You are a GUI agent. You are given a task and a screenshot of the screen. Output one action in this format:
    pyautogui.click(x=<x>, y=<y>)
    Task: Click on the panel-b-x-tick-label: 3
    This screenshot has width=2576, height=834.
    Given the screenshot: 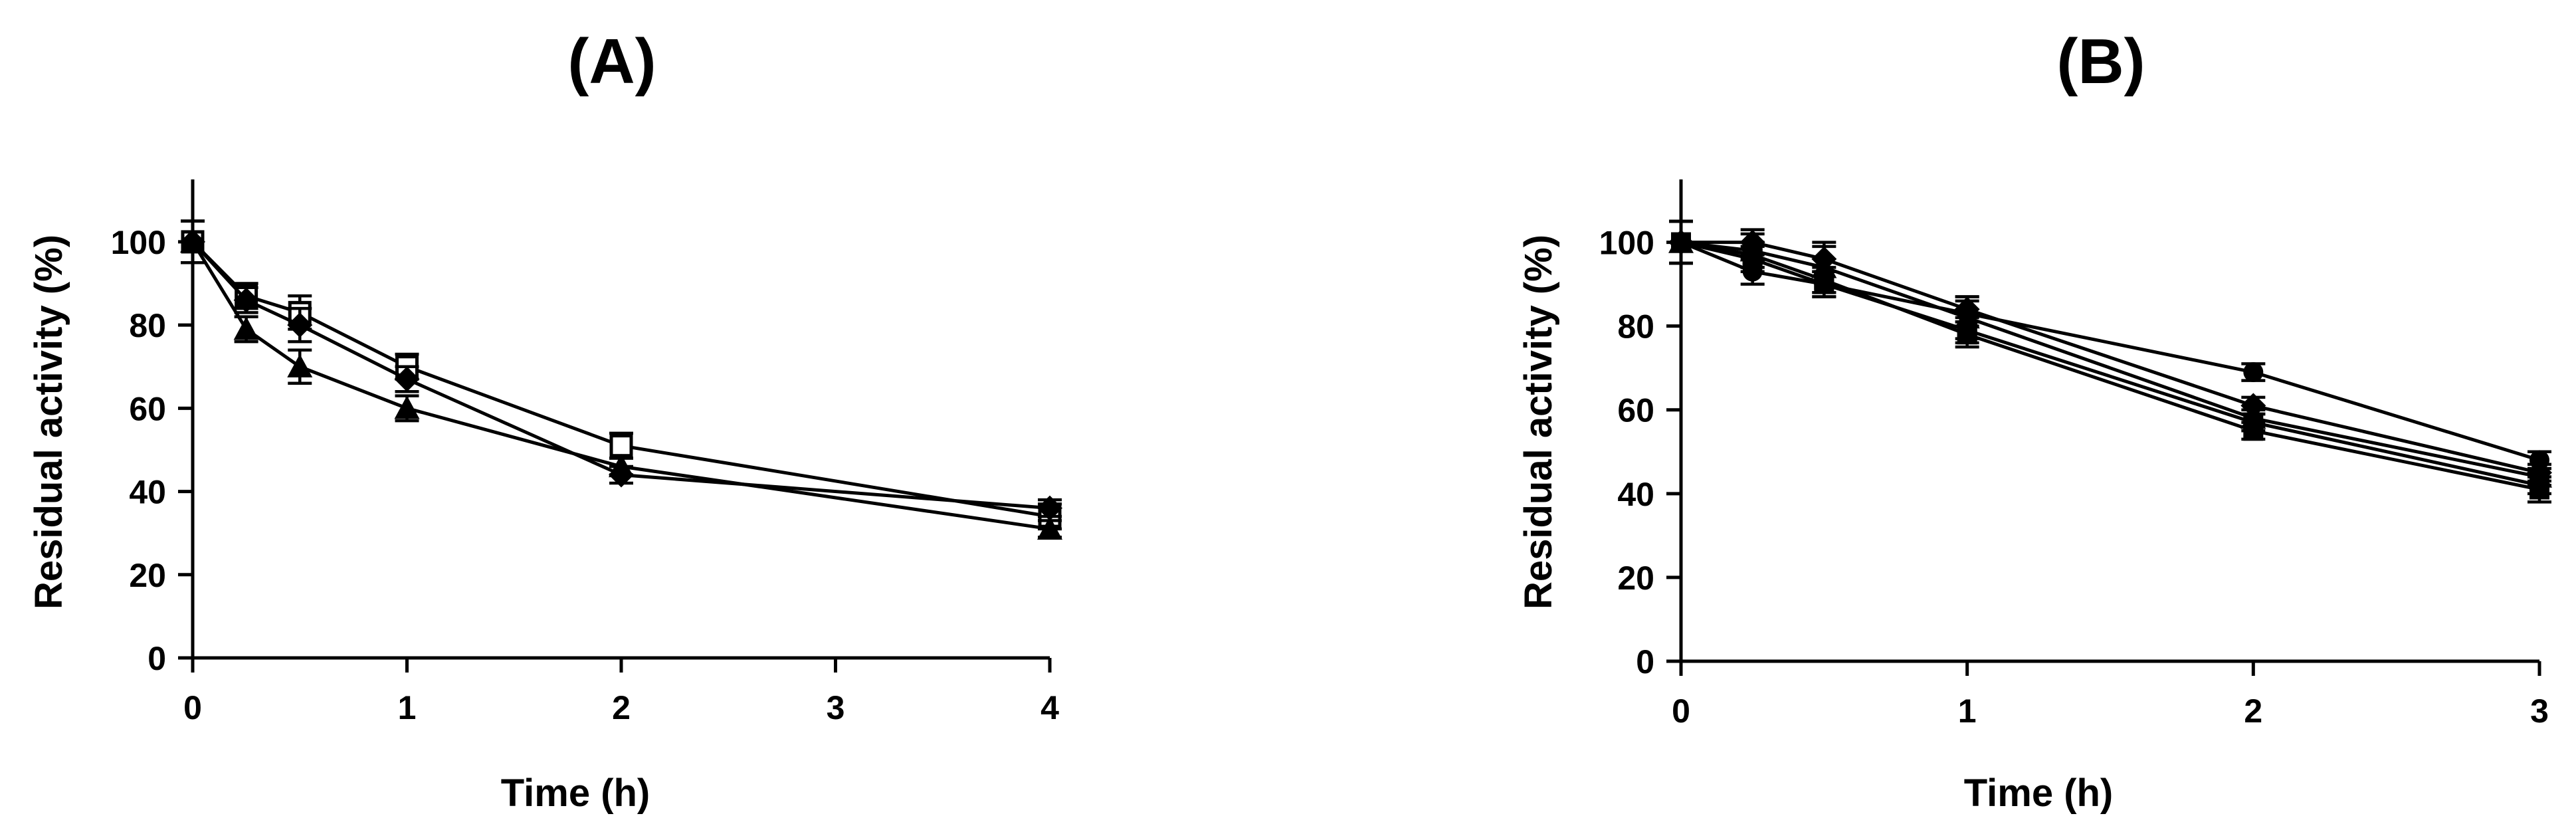 What is the action you would take?
    pyautogui.click(x=2539, y=711)
    